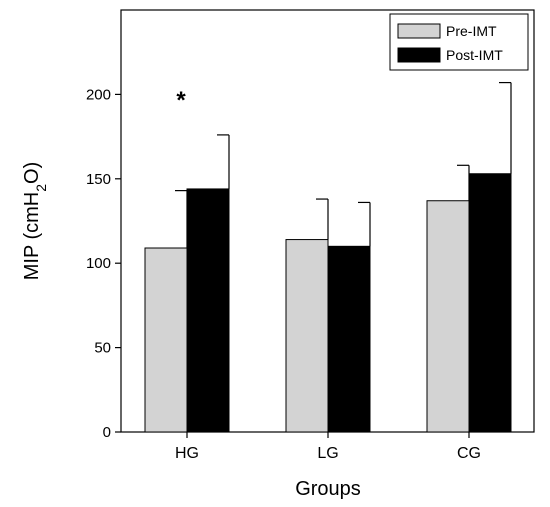 Image resolution: width=550 pixels, height=507 pixels. Describe the element at coordinates (32, 236) in the screenshot. I see `y-axis-title-prefix: MIP (cmH` at that location.